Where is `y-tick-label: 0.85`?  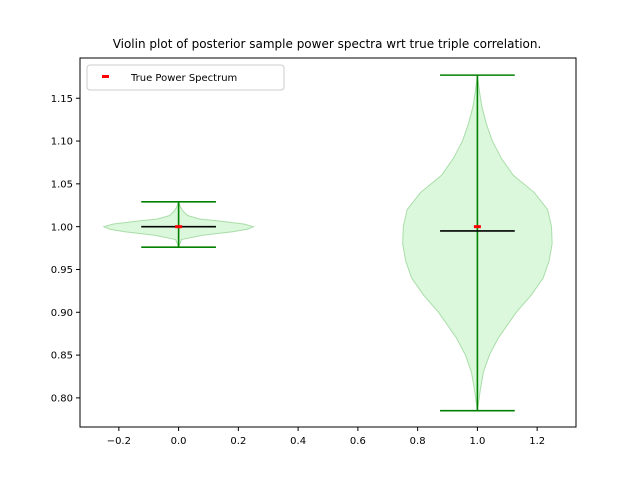 y-tick-label: 0.85 is located at coordinates (62, 356).